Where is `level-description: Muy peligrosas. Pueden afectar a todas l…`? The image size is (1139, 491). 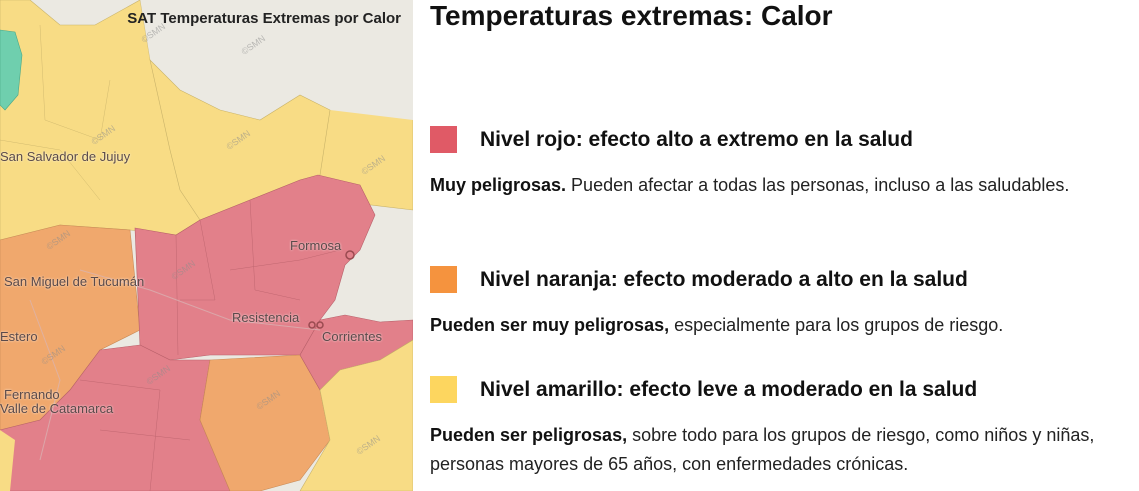 level-description: Muy peligrosas. Pueden afectar a todas l… is located at coordinates (780, 185).